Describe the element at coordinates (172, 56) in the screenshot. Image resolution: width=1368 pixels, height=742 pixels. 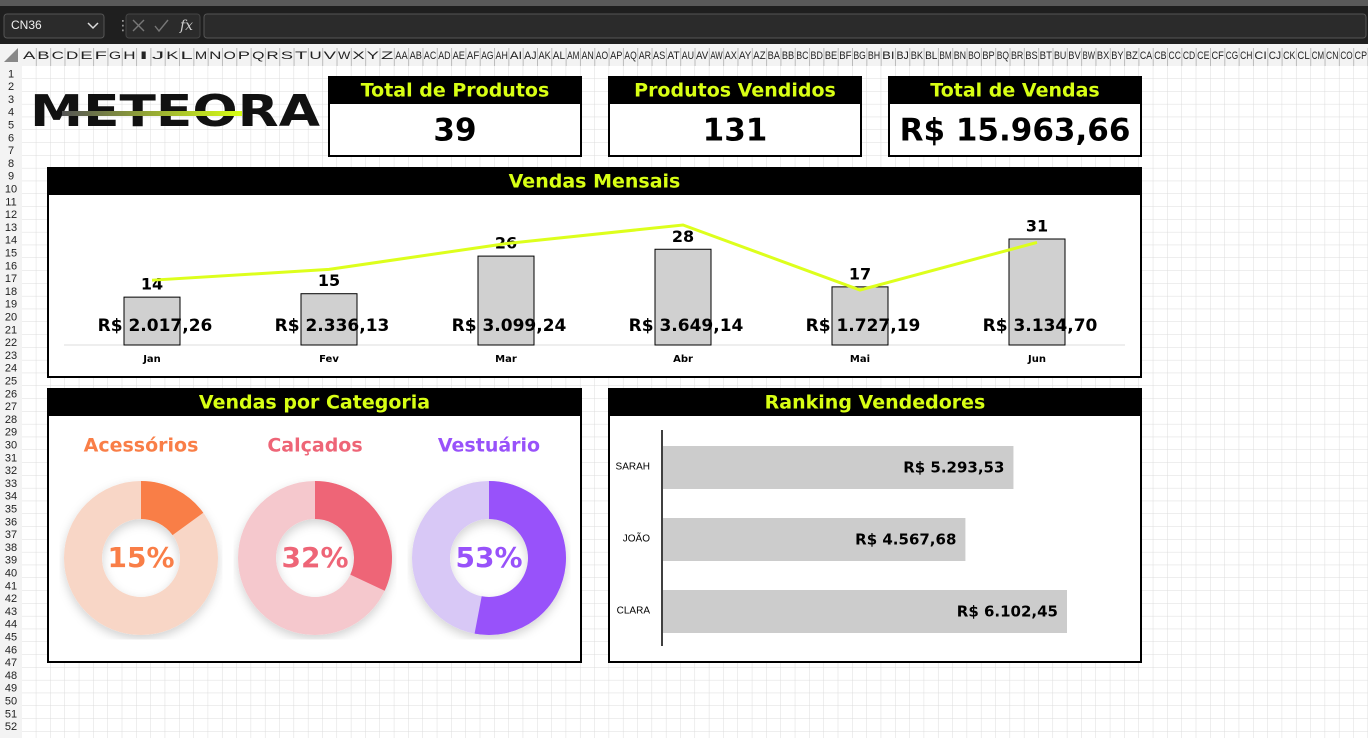
I see `column-header: K` at that location.